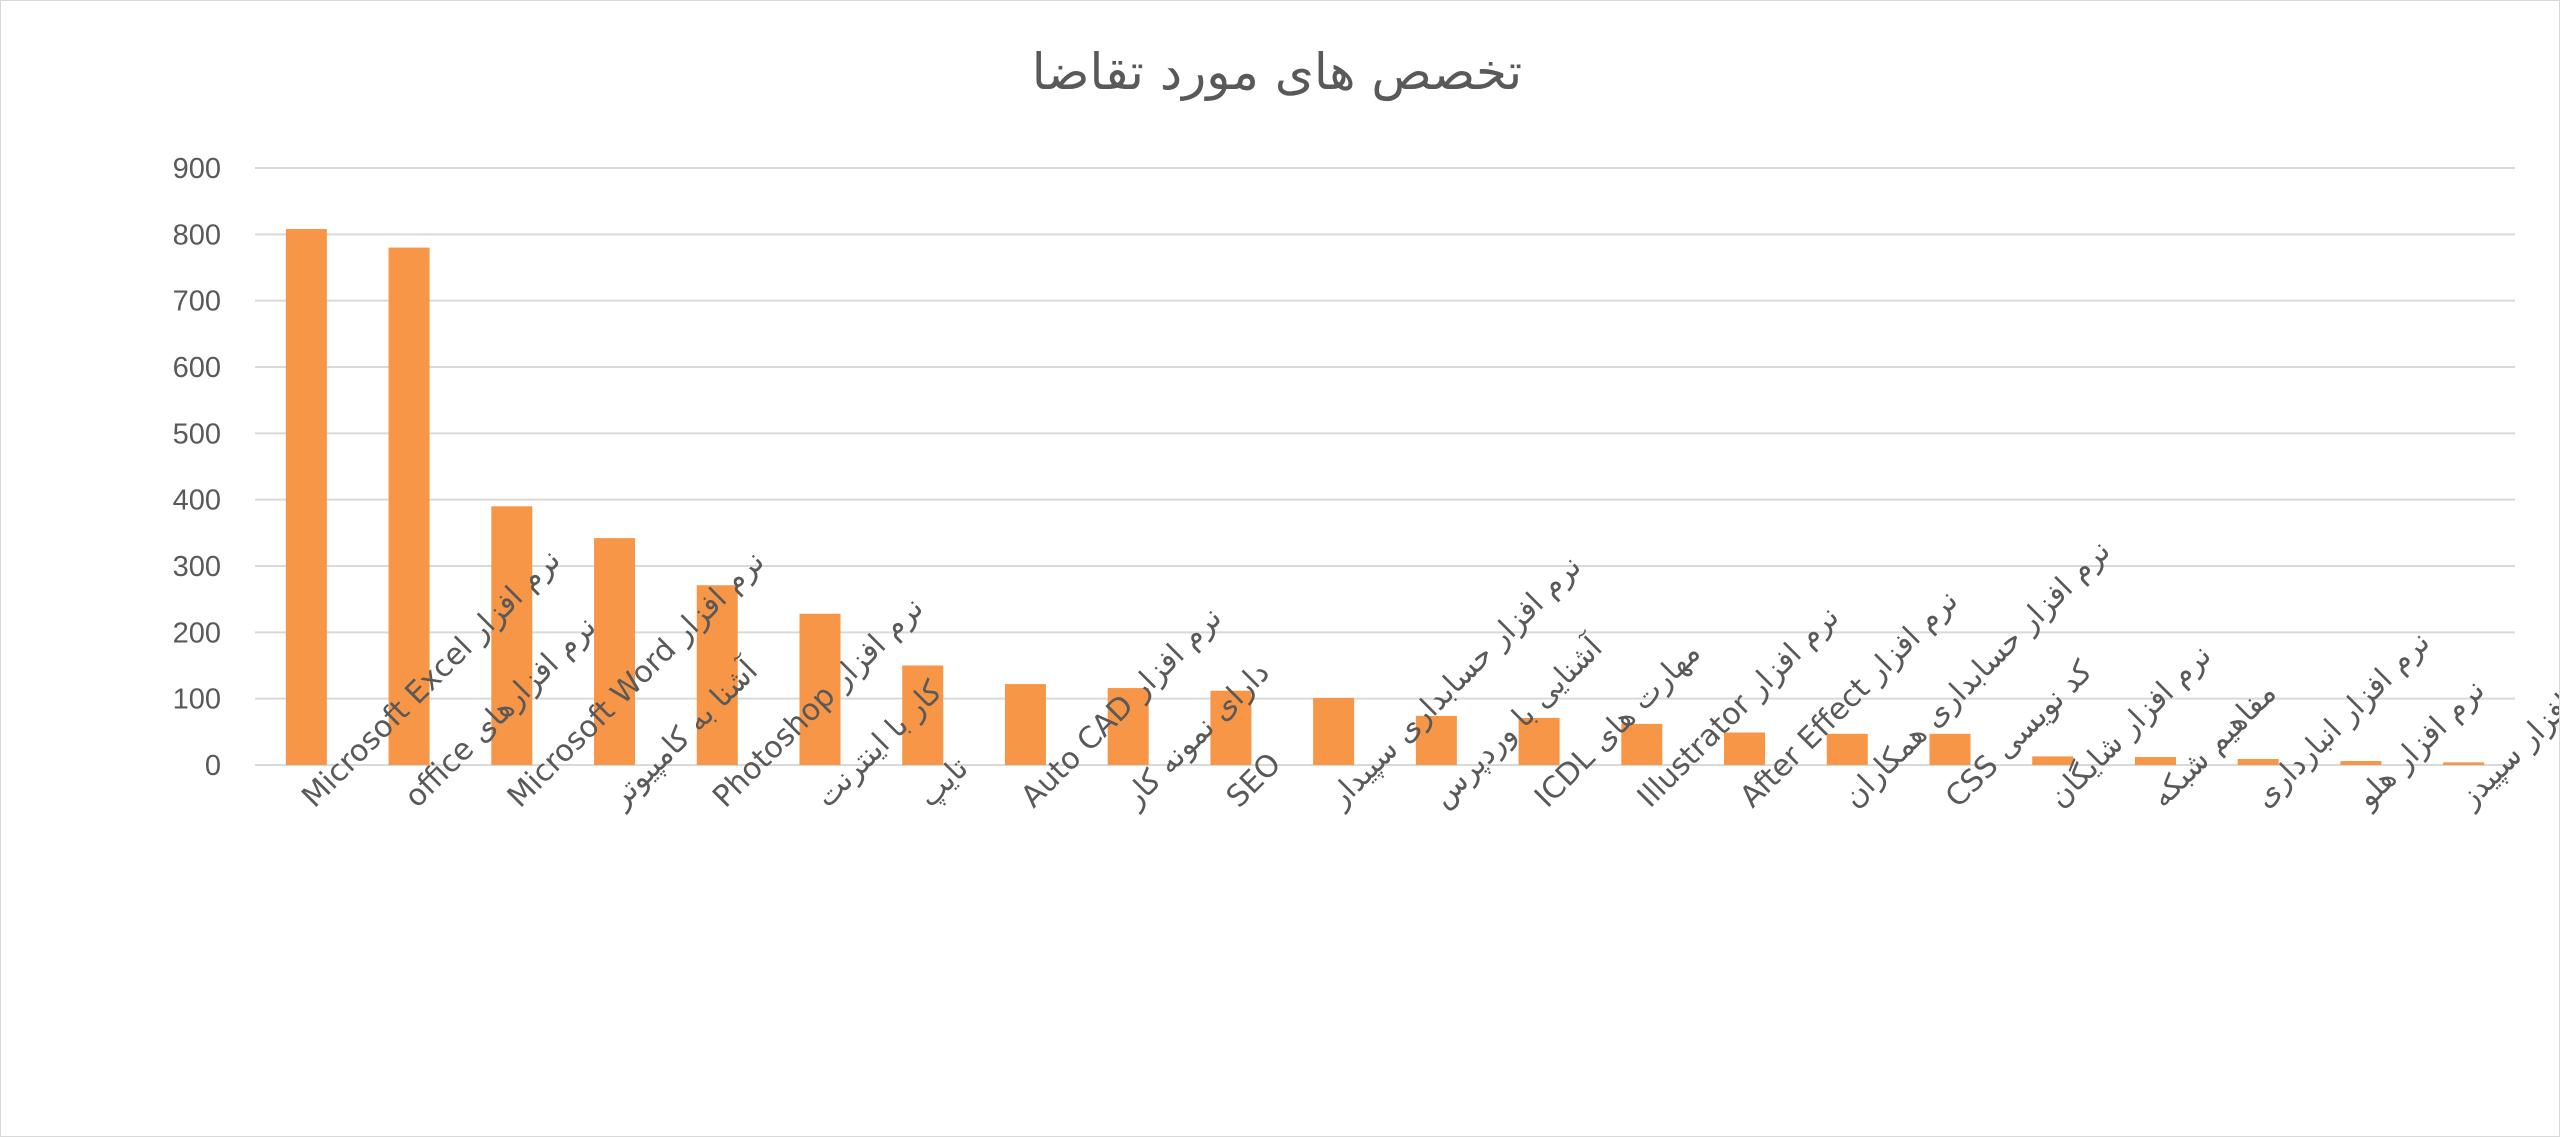 The width and height of the screenshot is (2560, 1137). Describe the element at coordinates (213, 766) in the screenshot. I see `y-tick-label: 0` at that location.